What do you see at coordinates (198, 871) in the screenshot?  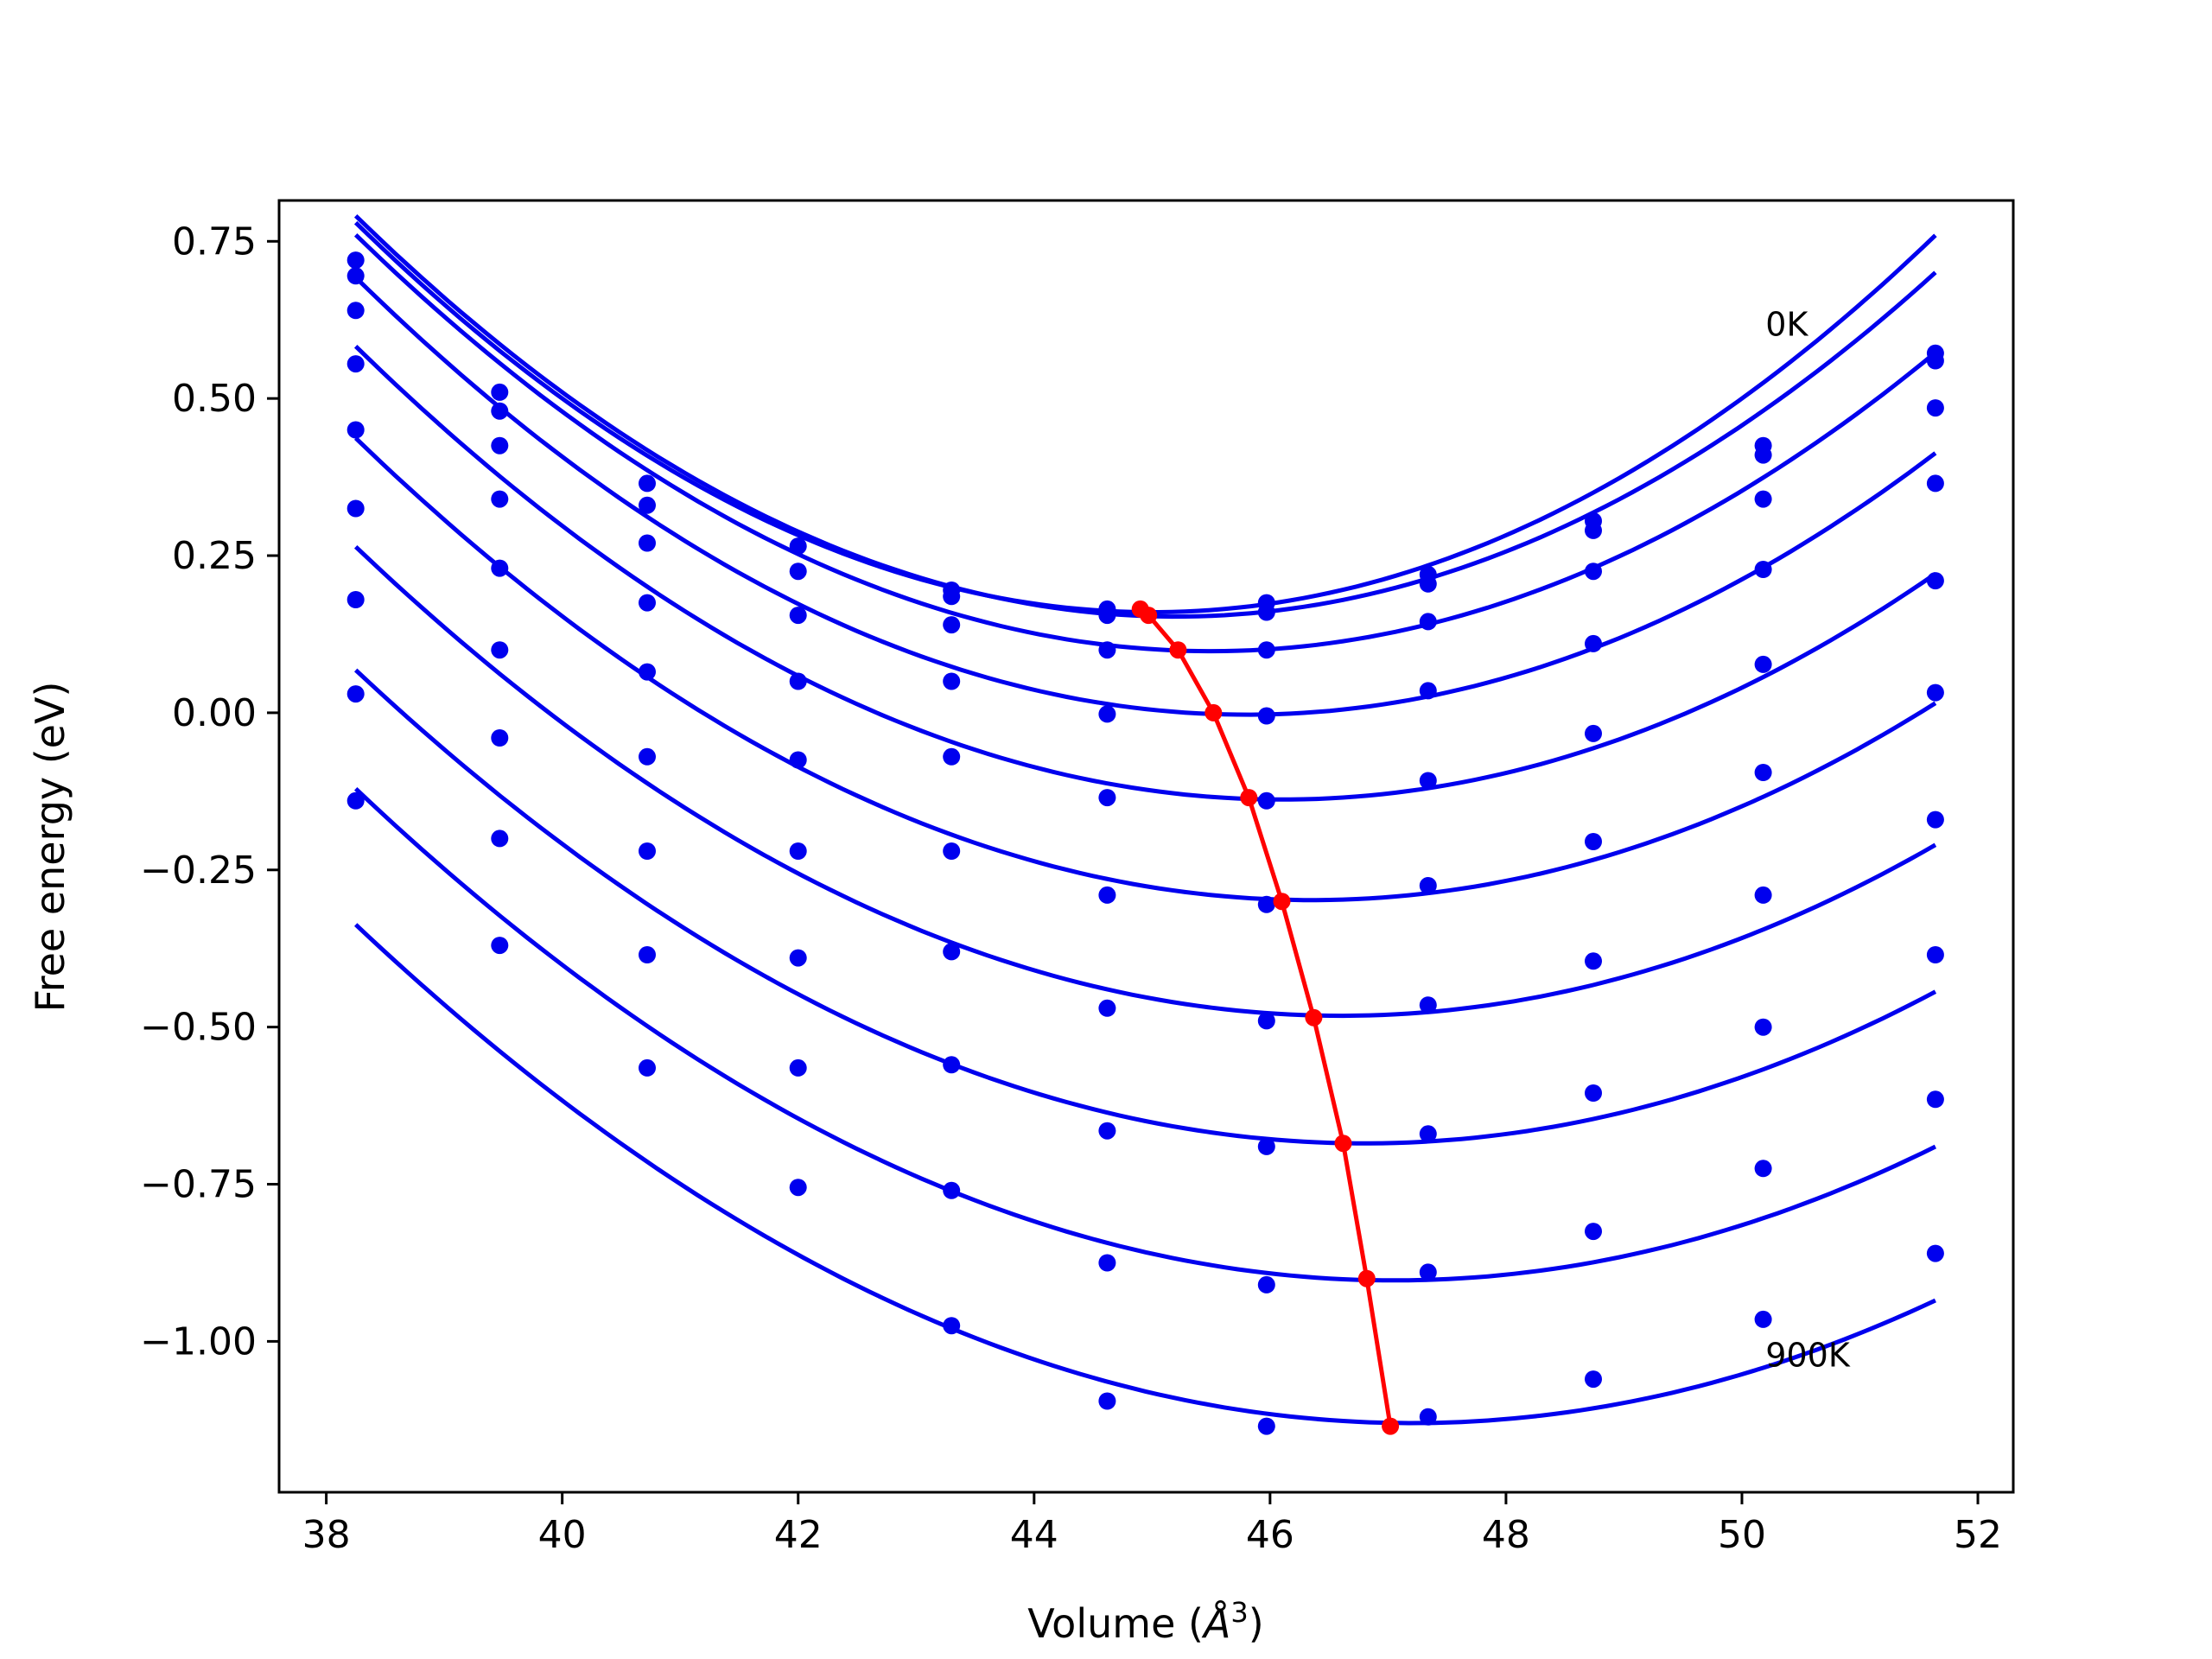 I see `y-tick-label: −0.25` at bounding box center [198, 871].